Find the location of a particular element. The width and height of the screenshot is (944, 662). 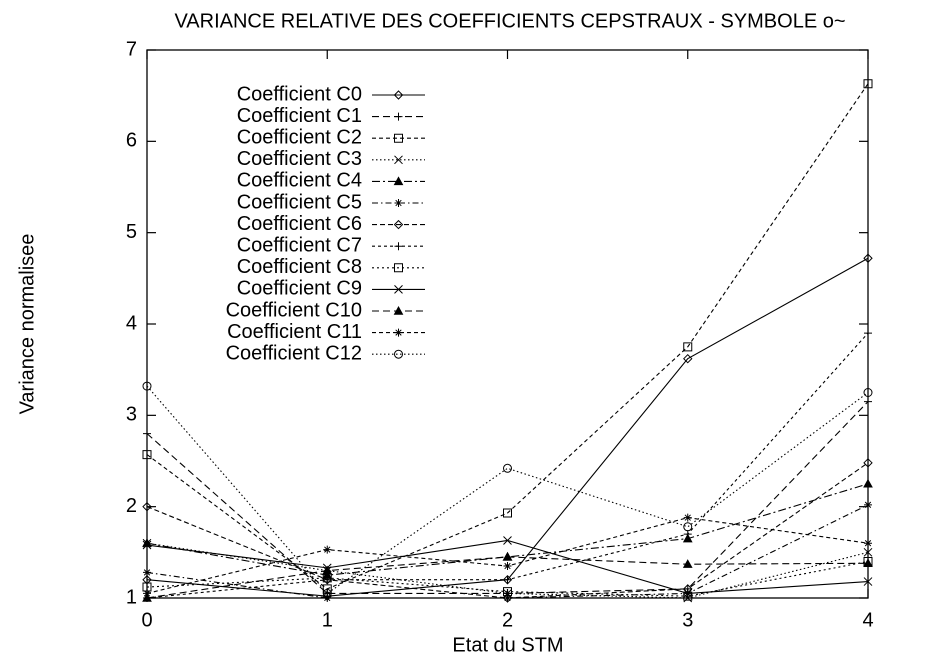

x-axis-label: Etat du STM is located at coordinates (507, 645).